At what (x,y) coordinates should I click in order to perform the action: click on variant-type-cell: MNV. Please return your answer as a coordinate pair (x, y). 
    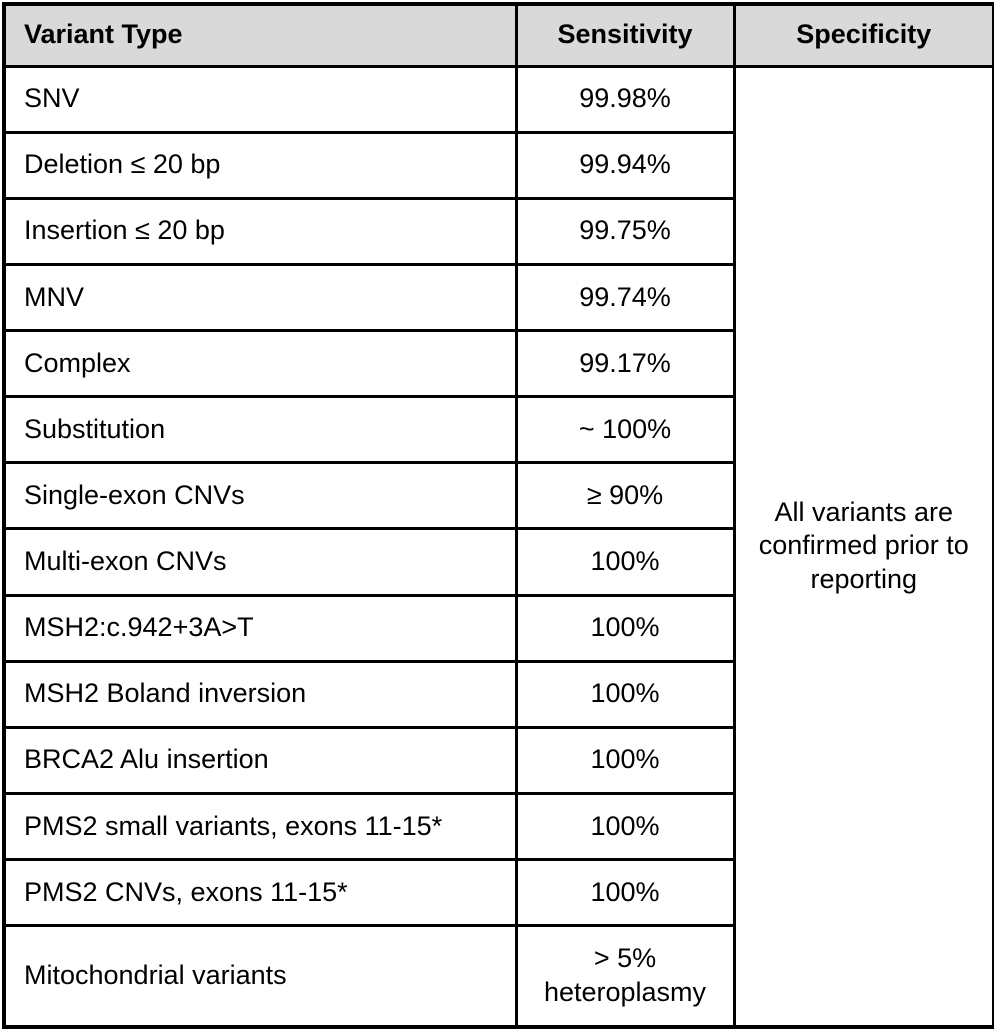
    Looking at the image, I should click on (260, 297).